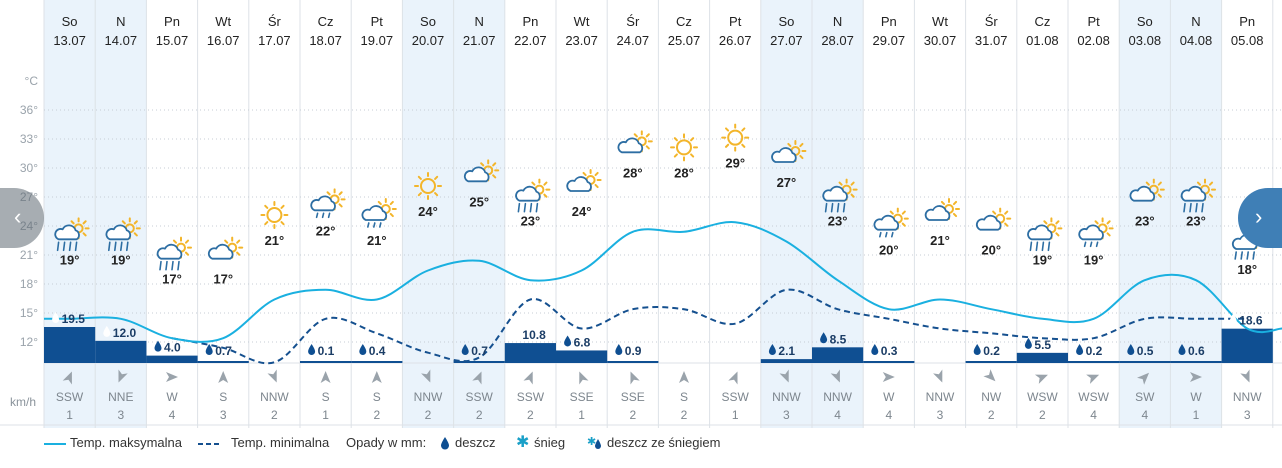 The image size is (1282, 468). I want to click on precip-value: 0.9, so click(633, 351).